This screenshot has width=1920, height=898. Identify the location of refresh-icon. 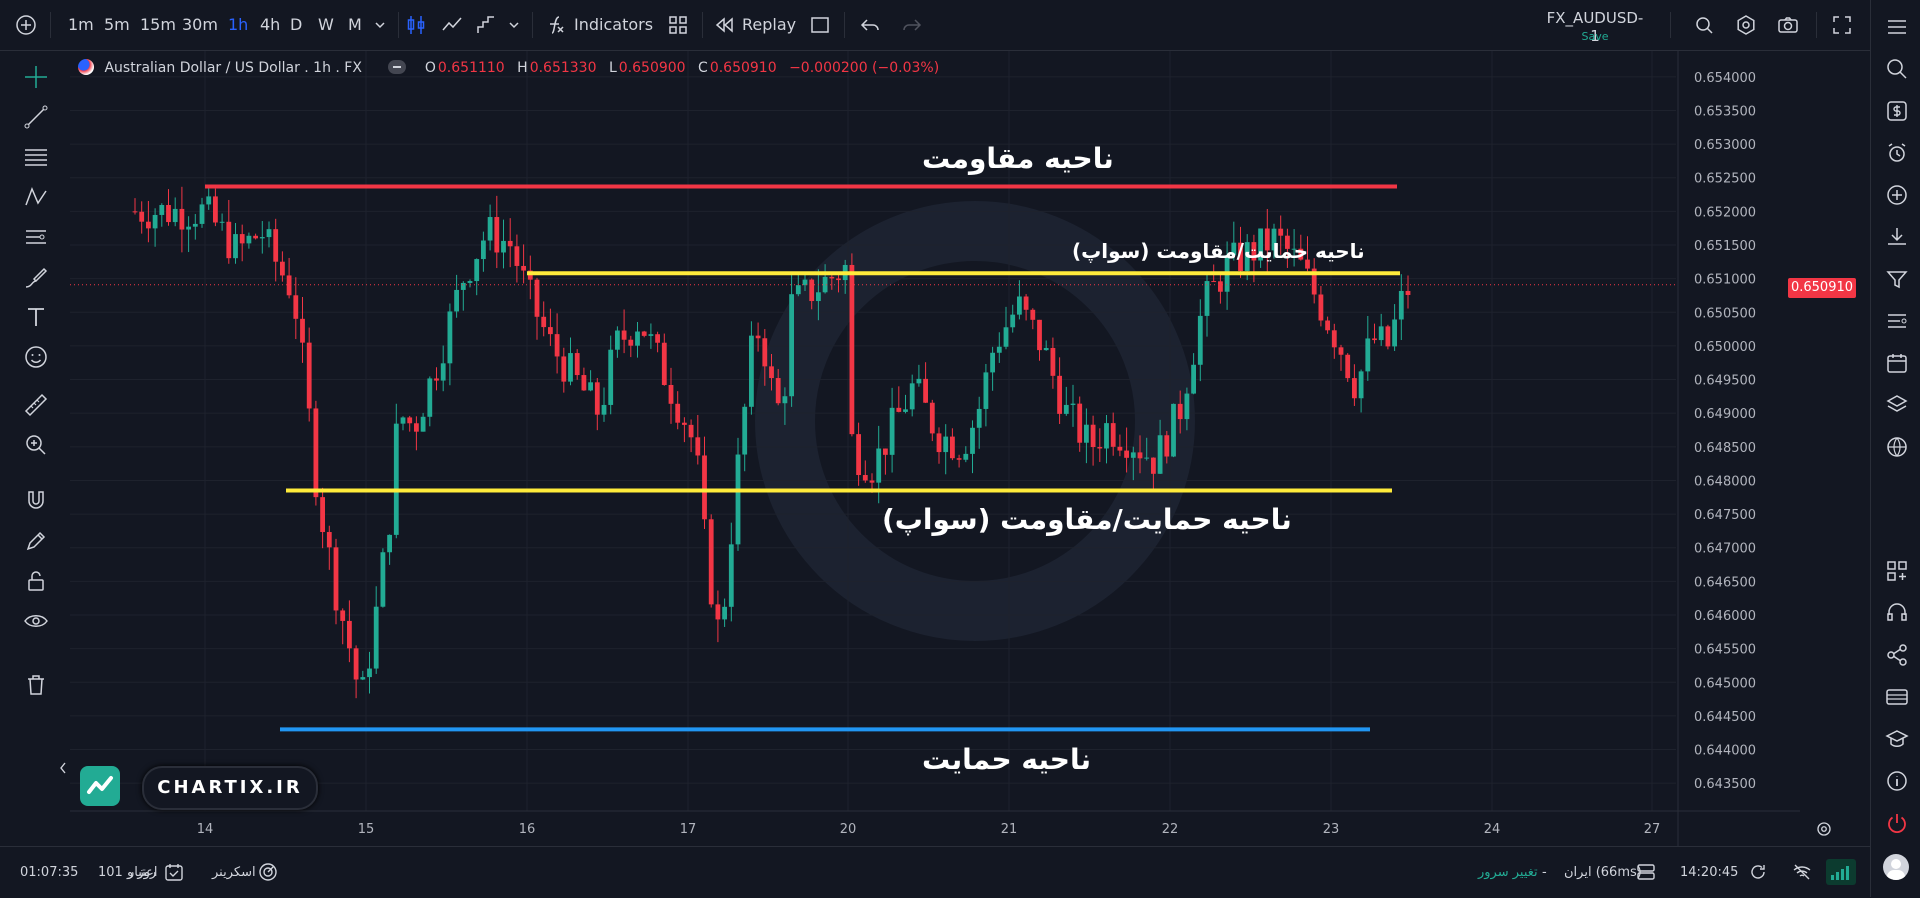
(1758, 872).